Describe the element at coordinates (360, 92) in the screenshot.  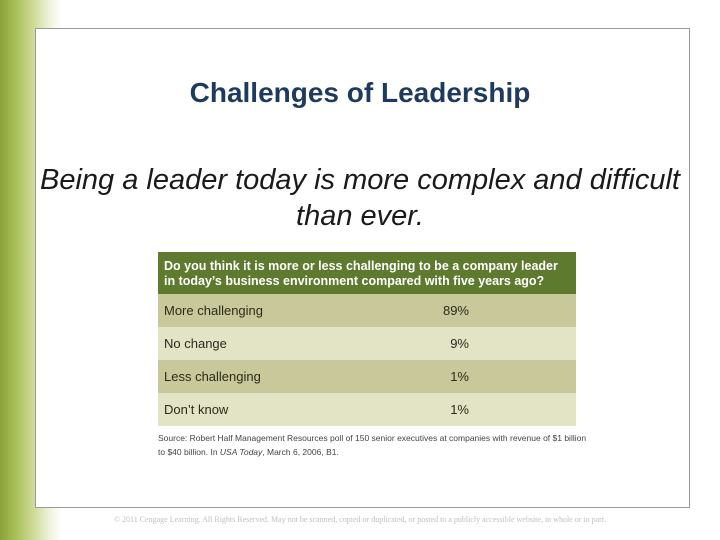
I see `slide-title: Challenges of Leadership` at that location.